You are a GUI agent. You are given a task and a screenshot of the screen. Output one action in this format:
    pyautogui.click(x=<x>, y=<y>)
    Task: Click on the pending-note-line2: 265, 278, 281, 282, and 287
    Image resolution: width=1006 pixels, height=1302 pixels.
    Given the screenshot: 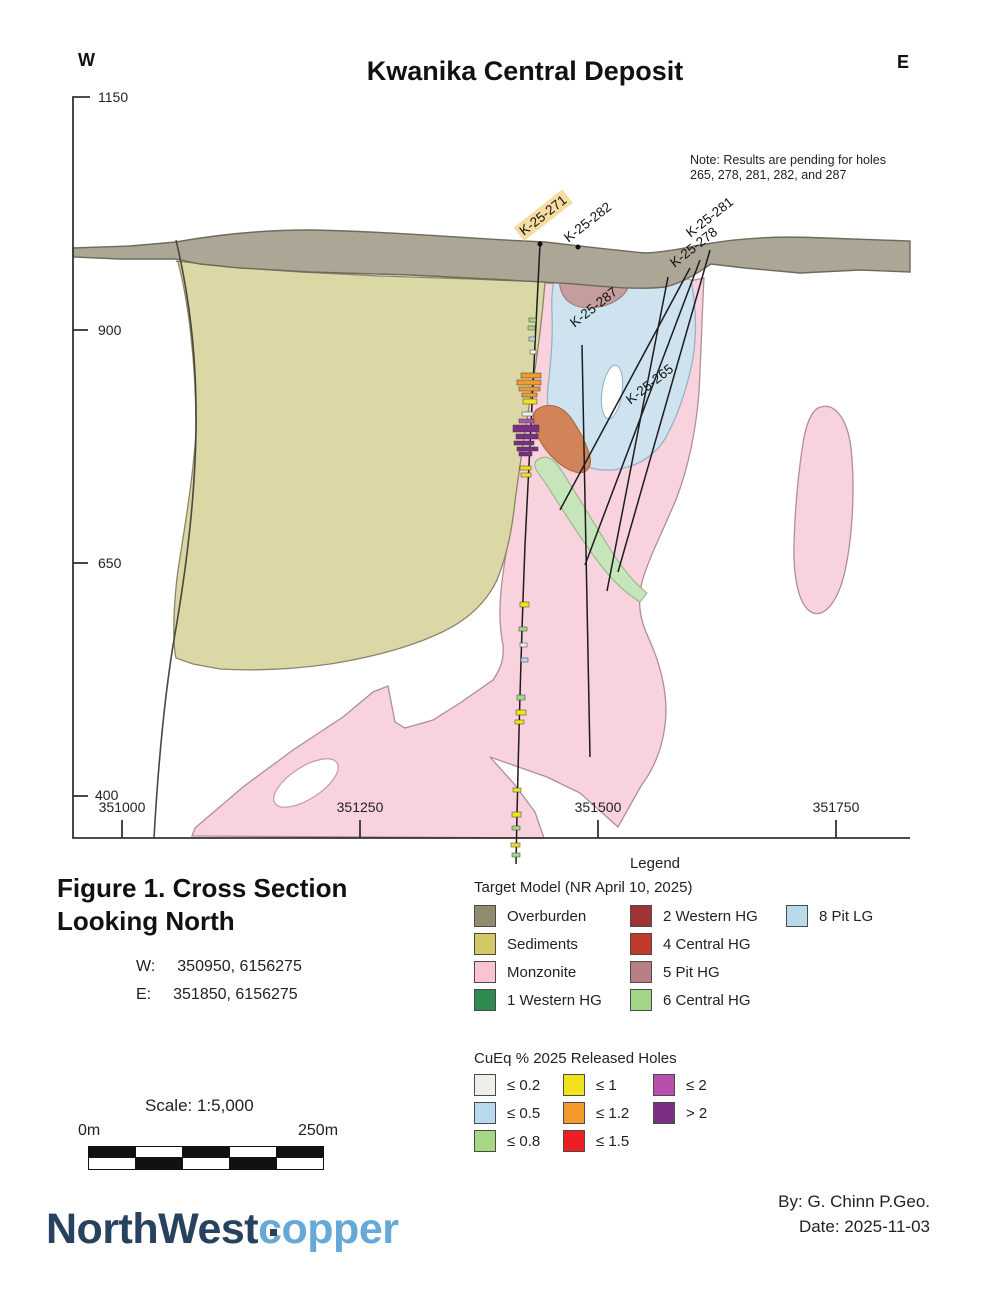 What is the action you would take?
    pyautogui.click(x=768, y=175)
    